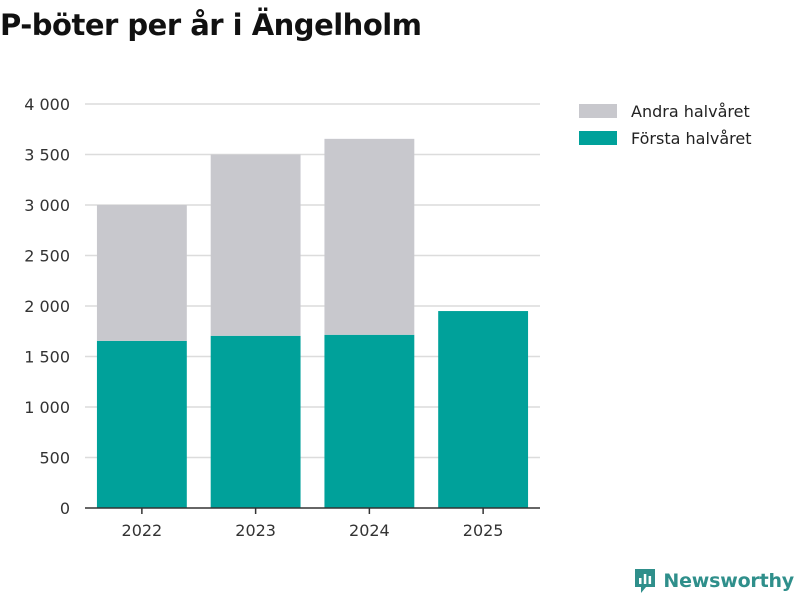  What do you see at coordinates (47, 155) in the screenshot?
I see `y-tick-label: 3 500` at bounding box center [47, 155].